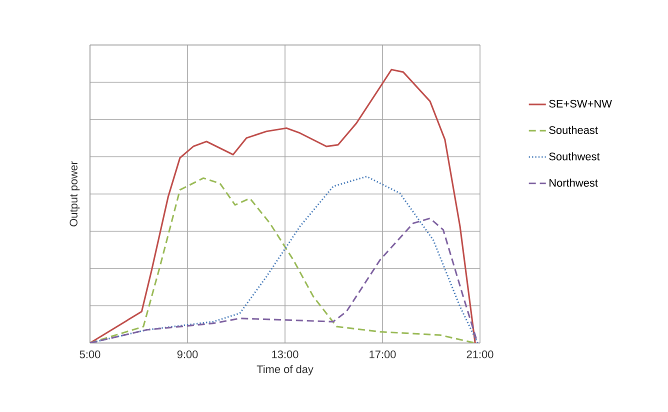 The image size is (668, 412). I want to click on x-axis-title: Time of day, so click(285, 370).